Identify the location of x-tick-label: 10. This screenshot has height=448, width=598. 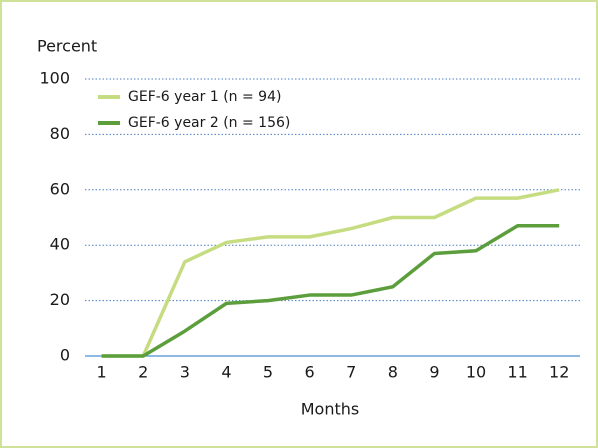
(476, 372).